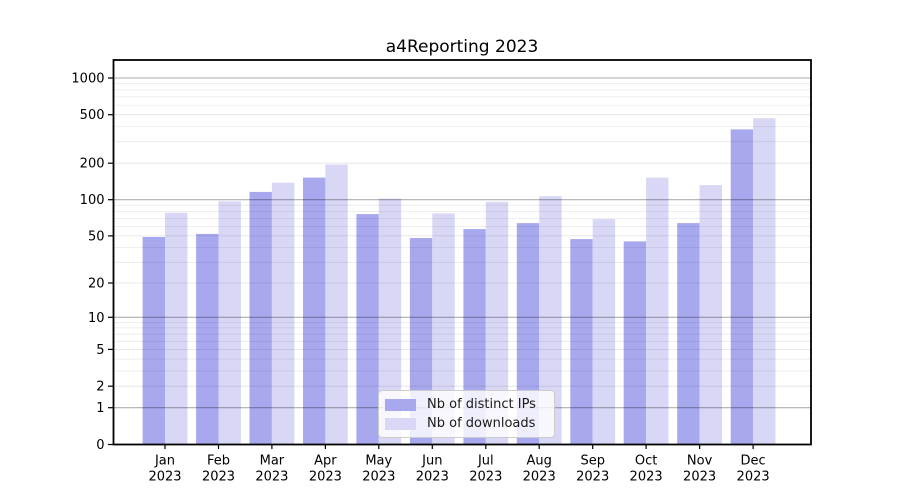  Describe the element at coordinates (314, 311) in the screenshot. I see `bar-distinct-ips-apr` at that location.